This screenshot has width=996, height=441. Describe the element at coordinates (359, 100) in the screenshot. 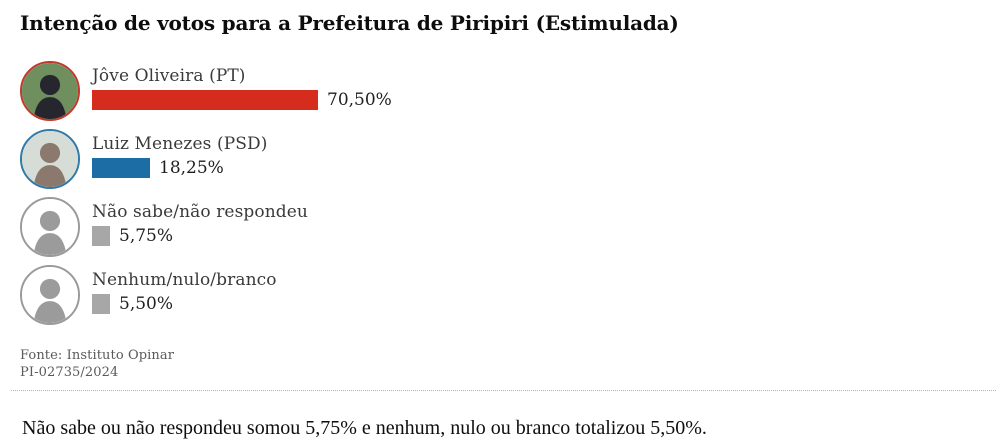

I see `vote-percentage: 70,50%` at that location.